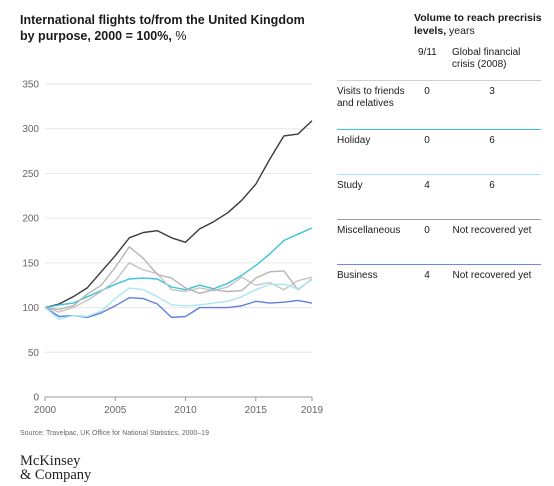 The image size is (554, 486). What do you see at coordinates (36, 398) in the screenshot?
I see `y-tick-label: 0` at bounding box center [36, 398].